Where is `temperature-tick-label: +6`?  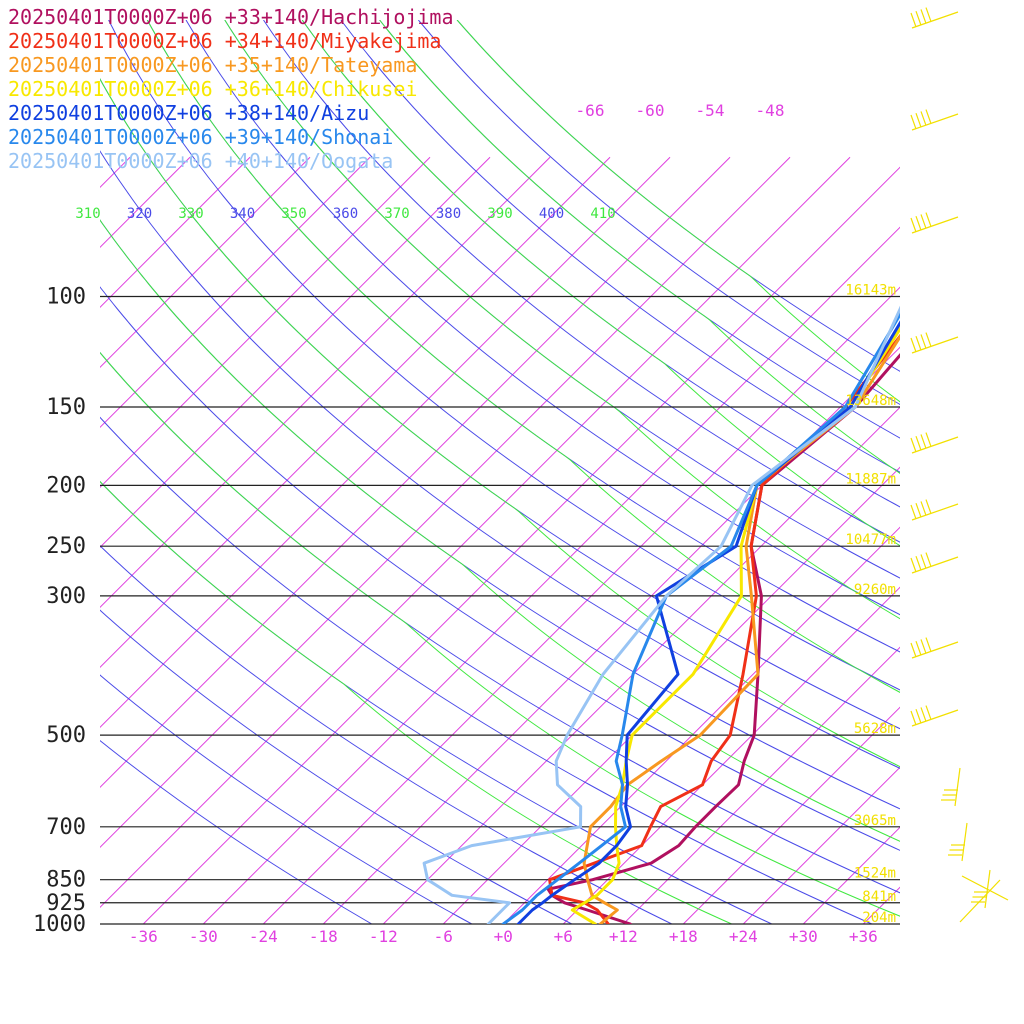 temperature-tick-label: +6 is located at coordinates (563, 936).